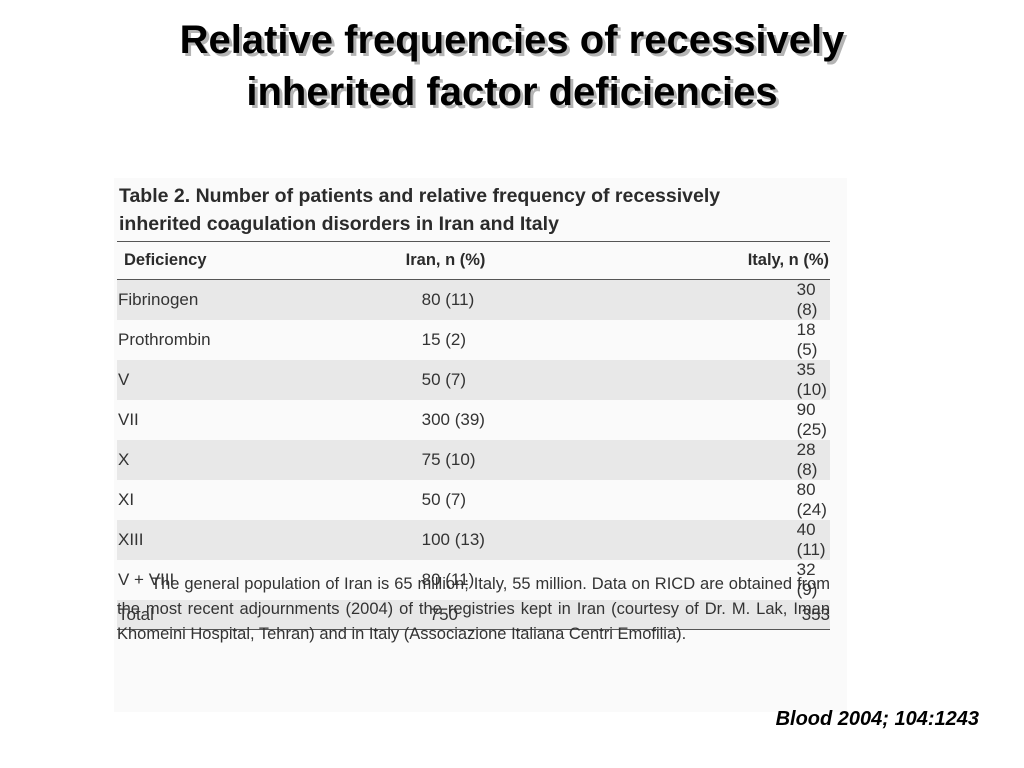 This screenshot has width=1024, height=768. I want to click on slide-title-line-1: Relative frequencies of recessively, so click(512, 40).